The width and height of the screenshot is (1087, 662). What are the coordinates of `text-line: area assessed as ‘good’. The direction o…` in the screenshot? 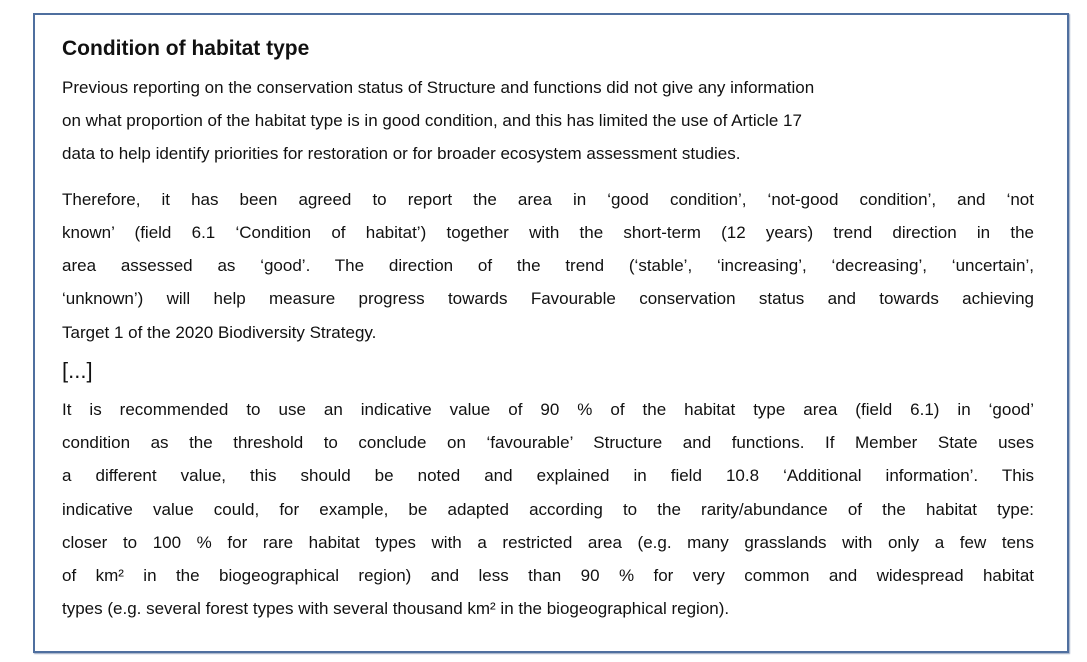 It's located at (548, 265).